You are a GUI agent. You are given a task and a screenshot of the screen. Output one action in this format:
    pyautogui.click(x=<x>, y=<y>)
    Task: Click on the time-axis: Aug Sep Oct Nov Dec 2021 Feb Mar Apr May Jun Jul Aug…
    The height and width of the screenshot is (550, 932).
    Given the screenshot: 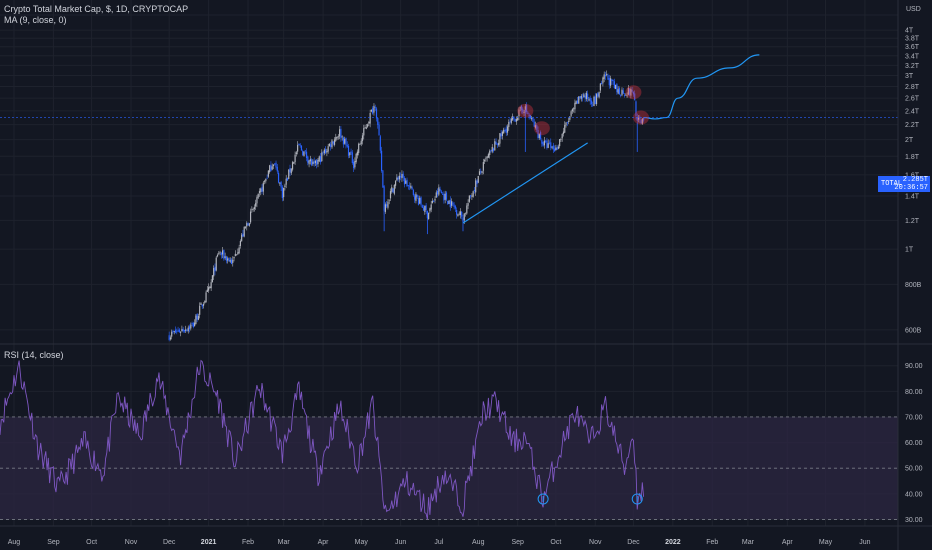 What is the action you would take?
    pyautogui.click(x=439, y=542)
    